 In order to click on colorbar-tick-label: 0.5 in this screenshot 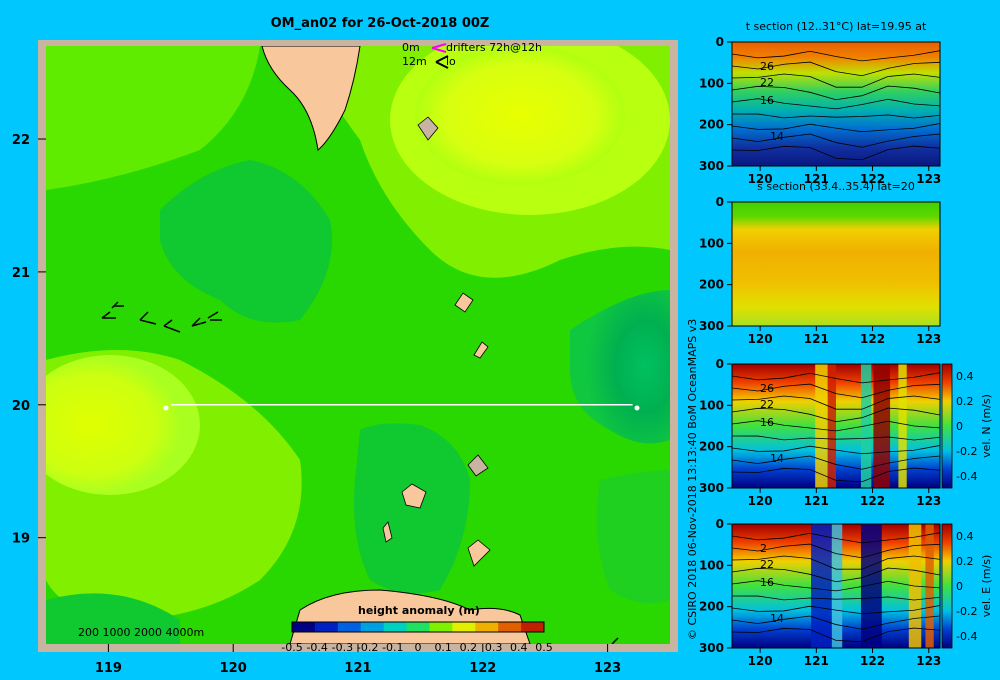, I will do `click(544, 647)`.